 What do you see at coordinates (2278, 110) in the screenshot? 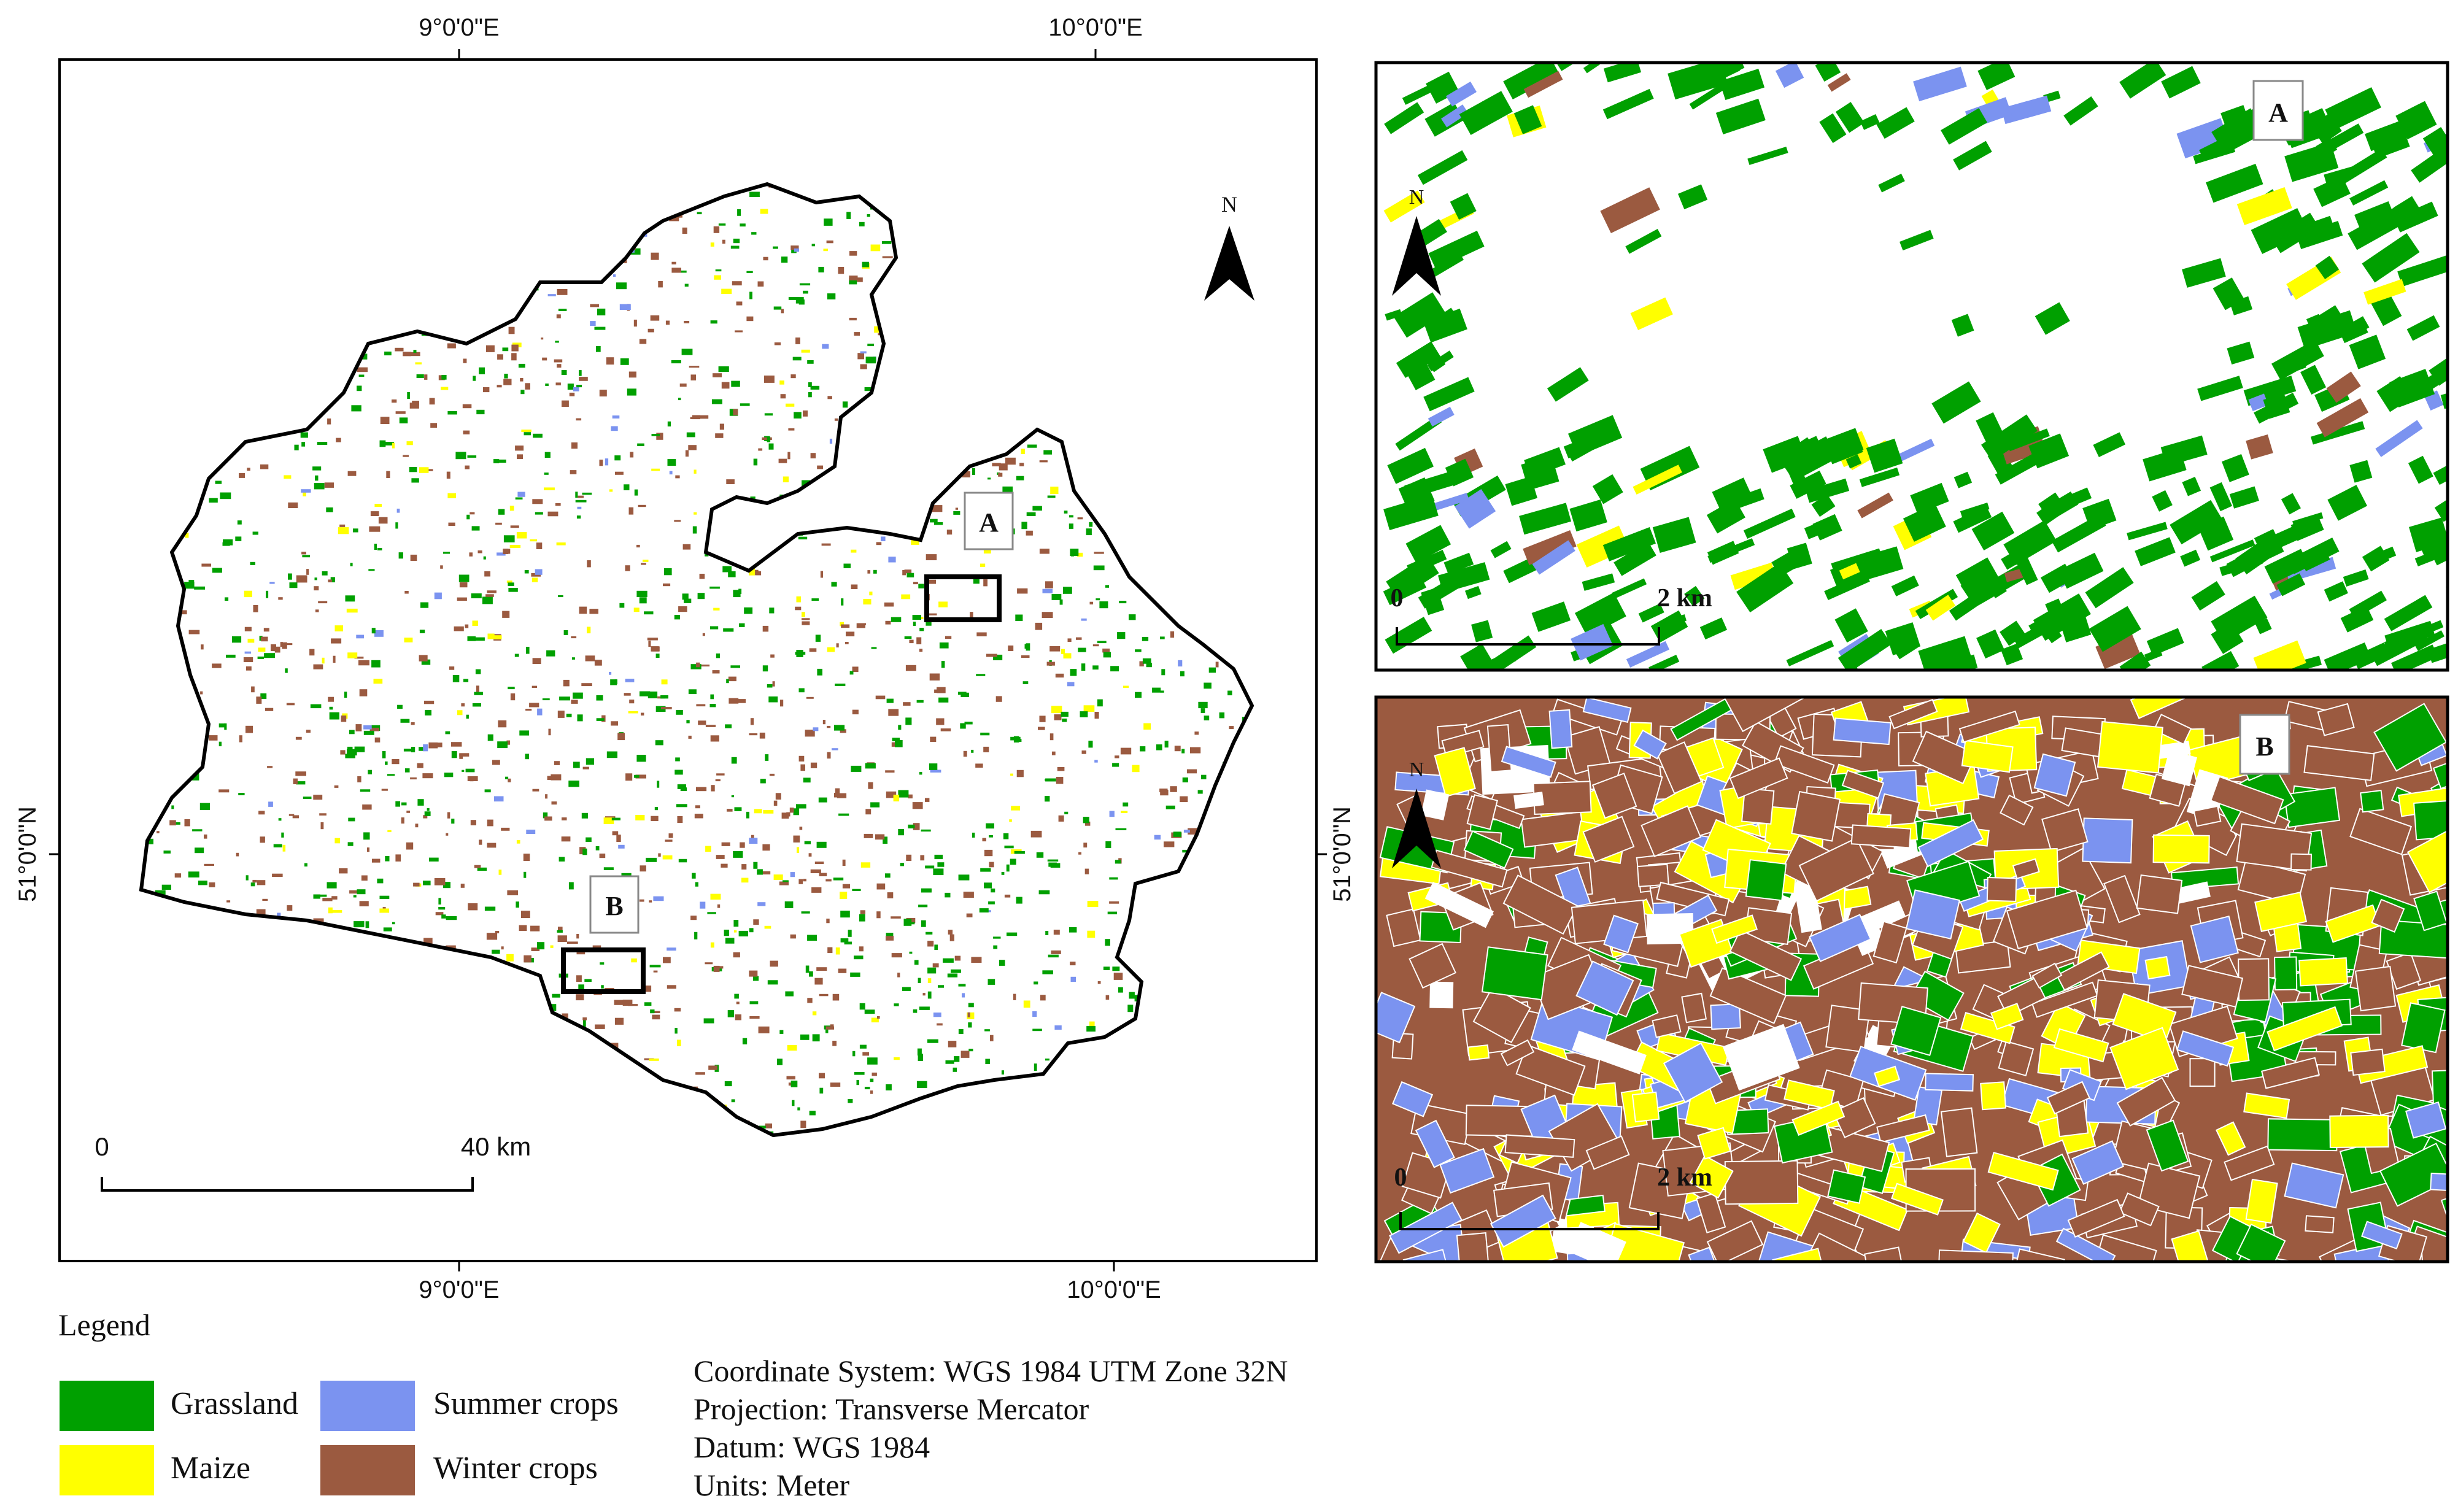
I see `inset-a-label: A` at bounding box center [2278, 110].